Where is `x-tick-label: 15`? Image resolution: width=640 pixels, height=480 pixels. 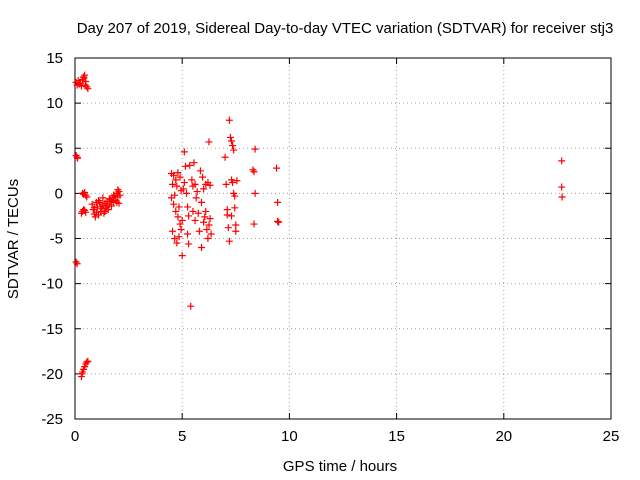 x-tick-label: 15 is located at coordinates (396, 436).